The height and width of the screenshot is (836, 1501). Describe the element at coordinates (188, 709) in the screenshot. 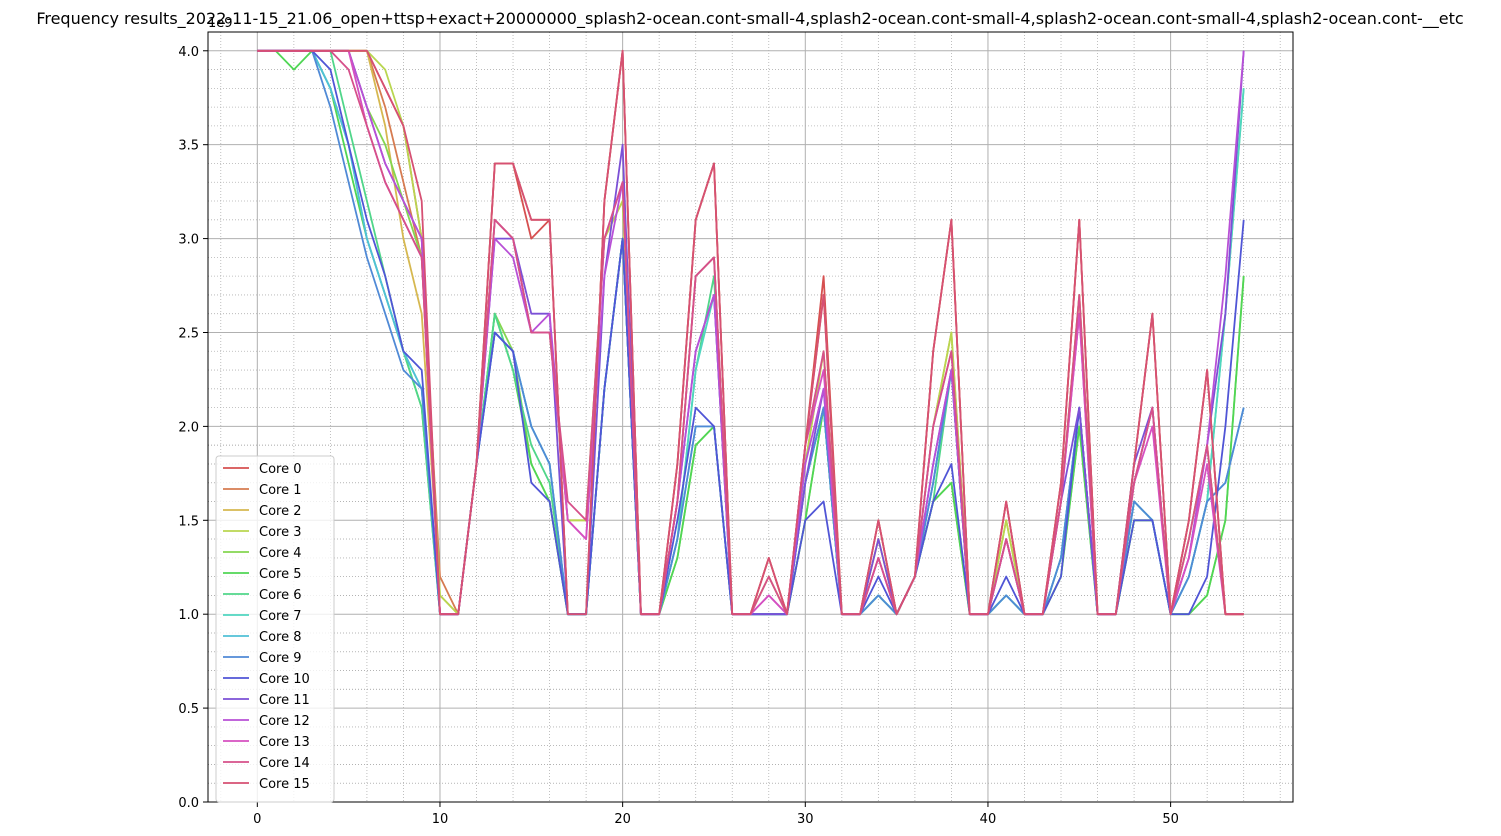

I see `y-tick-label: 0.5` at that location.